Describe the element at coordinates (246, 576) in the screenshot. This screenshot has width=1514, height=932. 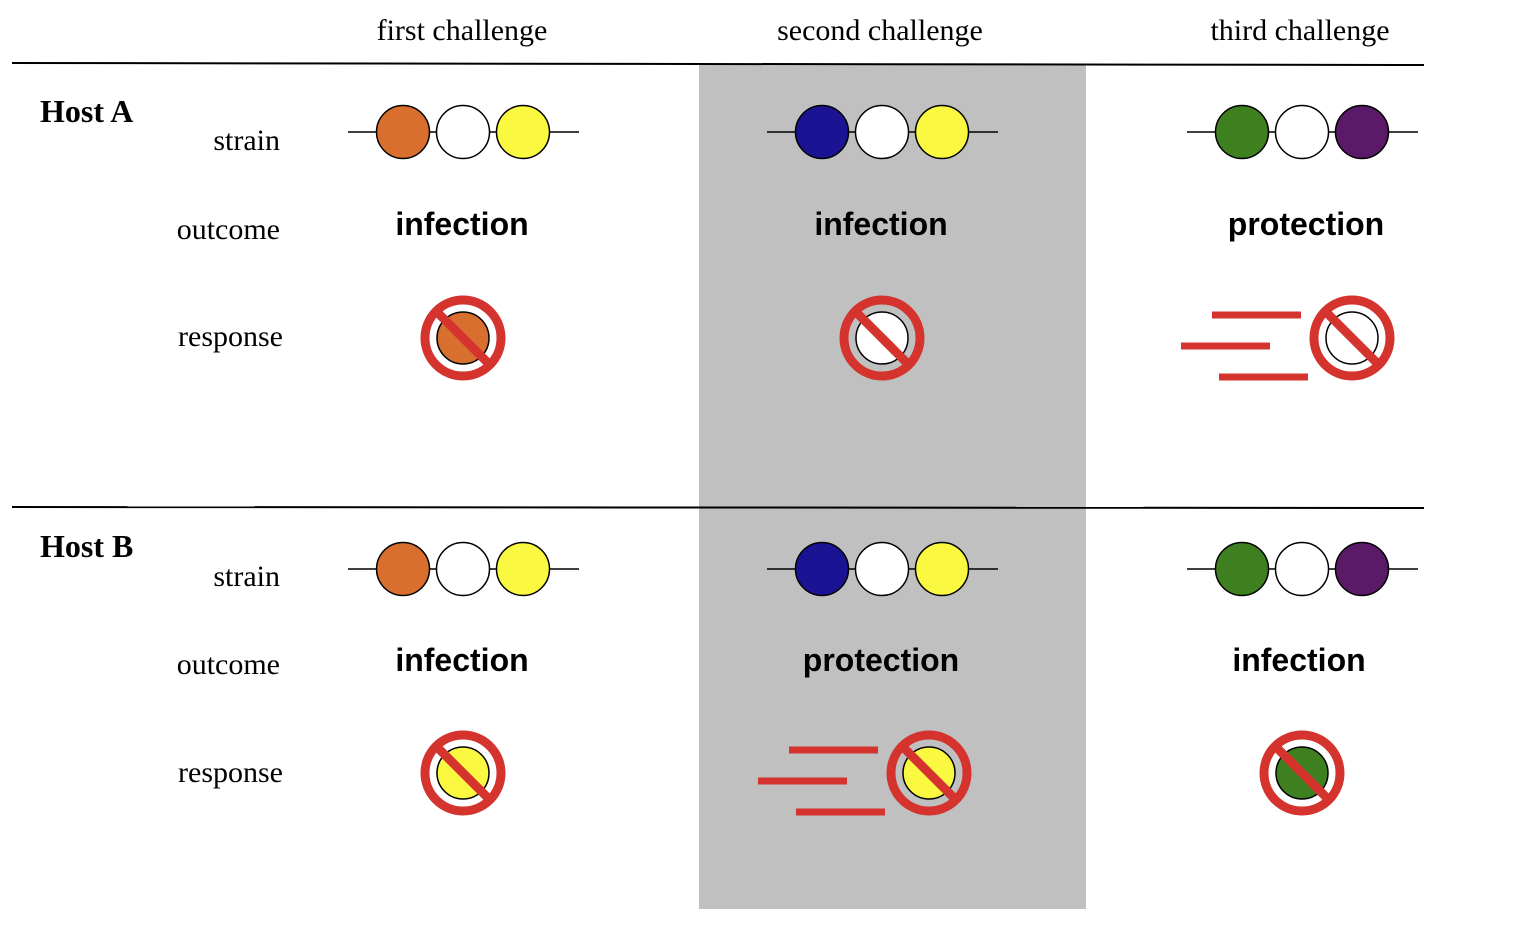
I see `host-b-strain-label: strain` at that location.